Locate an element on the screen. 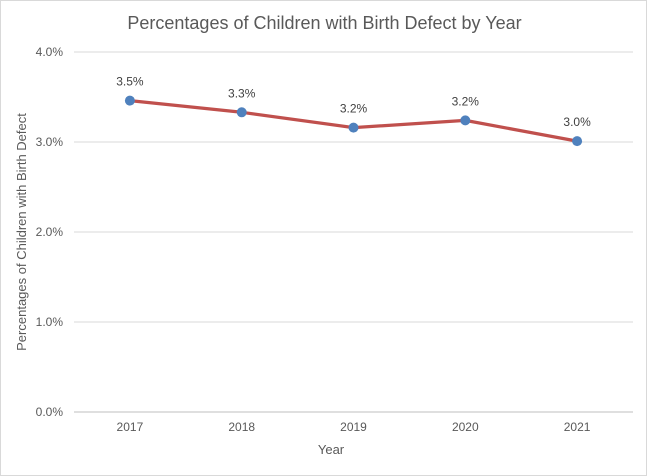 The image size is (647, 476). y-tick-label: 0.0% is located at coordinates (50, 412).